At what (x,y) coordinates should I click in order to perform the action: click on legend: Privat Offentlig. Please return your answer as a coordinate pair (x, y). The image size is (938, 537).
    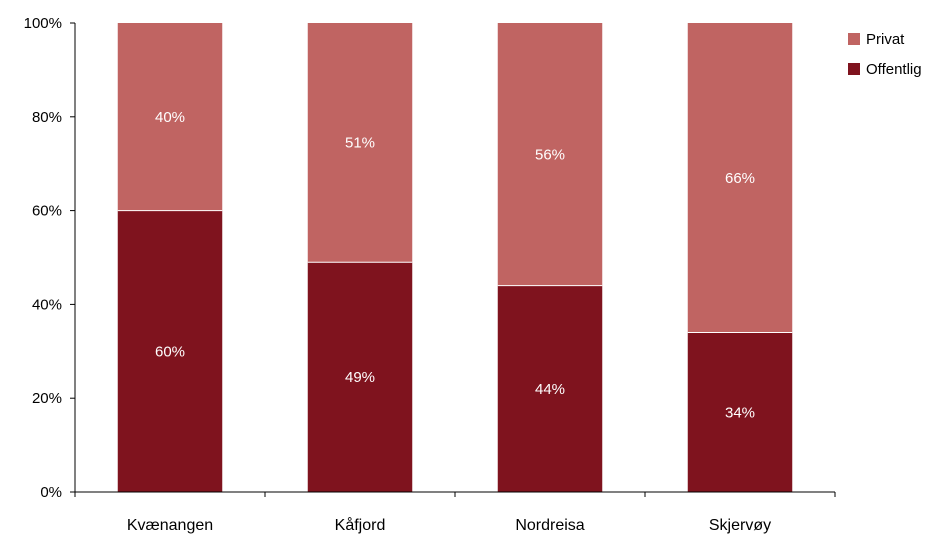
    Looking at the image, I should click on (885, 54).